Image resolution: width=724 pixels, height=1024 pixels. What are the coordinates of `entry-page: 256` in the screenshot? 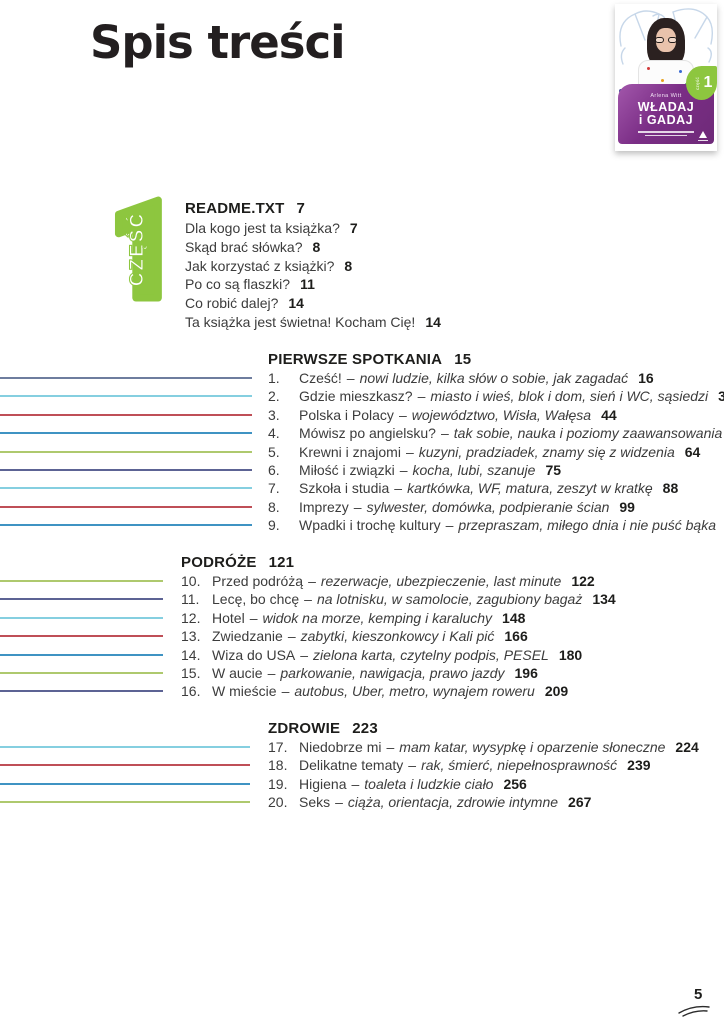 It's located at (515, 783).